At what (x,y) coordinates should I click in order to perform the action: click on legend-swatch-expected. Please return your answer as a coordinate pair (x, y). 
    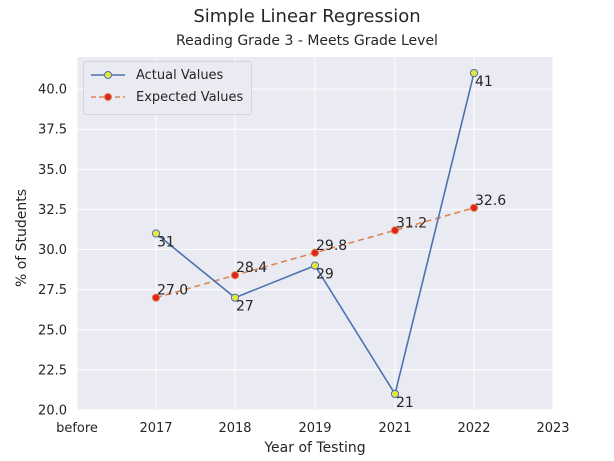
    Looking at the image, I should click on (108, 97).